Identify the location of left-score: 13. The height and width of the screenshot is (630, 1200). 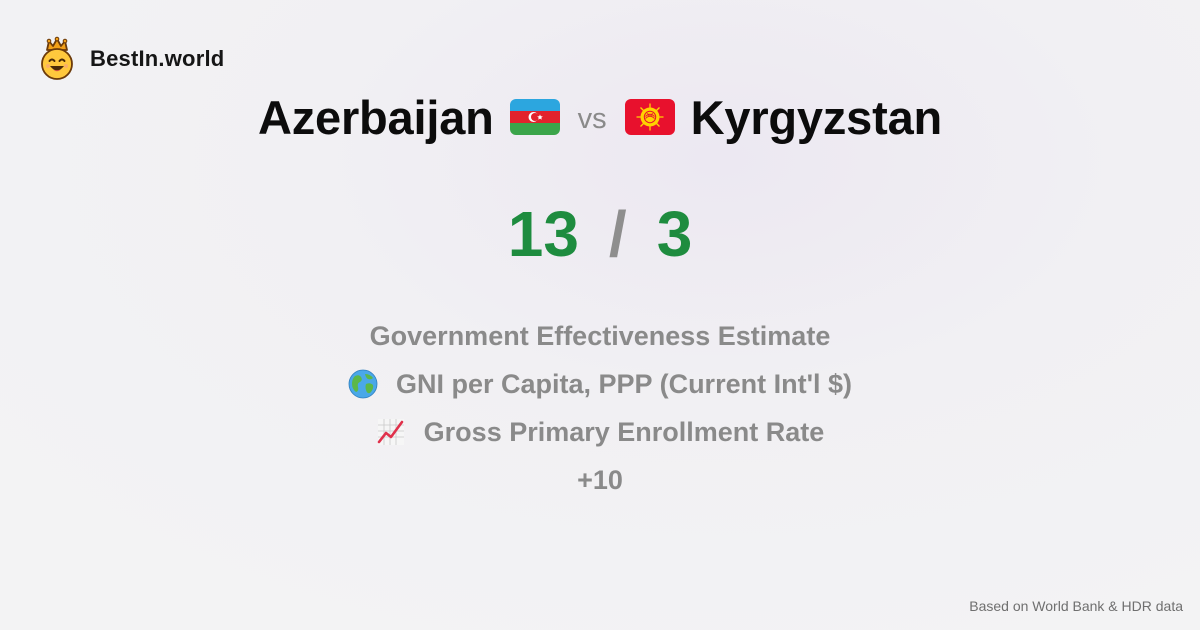
(543, 234).